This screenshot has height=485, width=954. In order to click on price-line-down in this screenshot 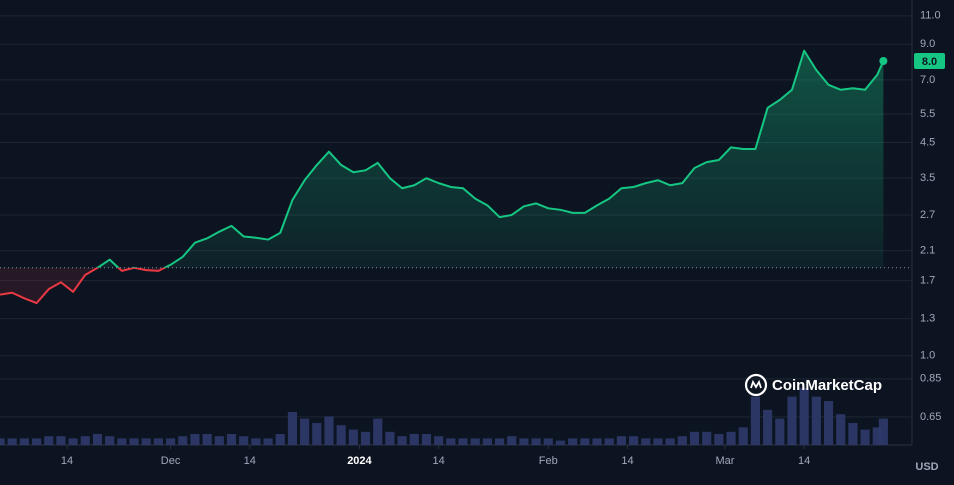, I will do `click(83, 286)`.